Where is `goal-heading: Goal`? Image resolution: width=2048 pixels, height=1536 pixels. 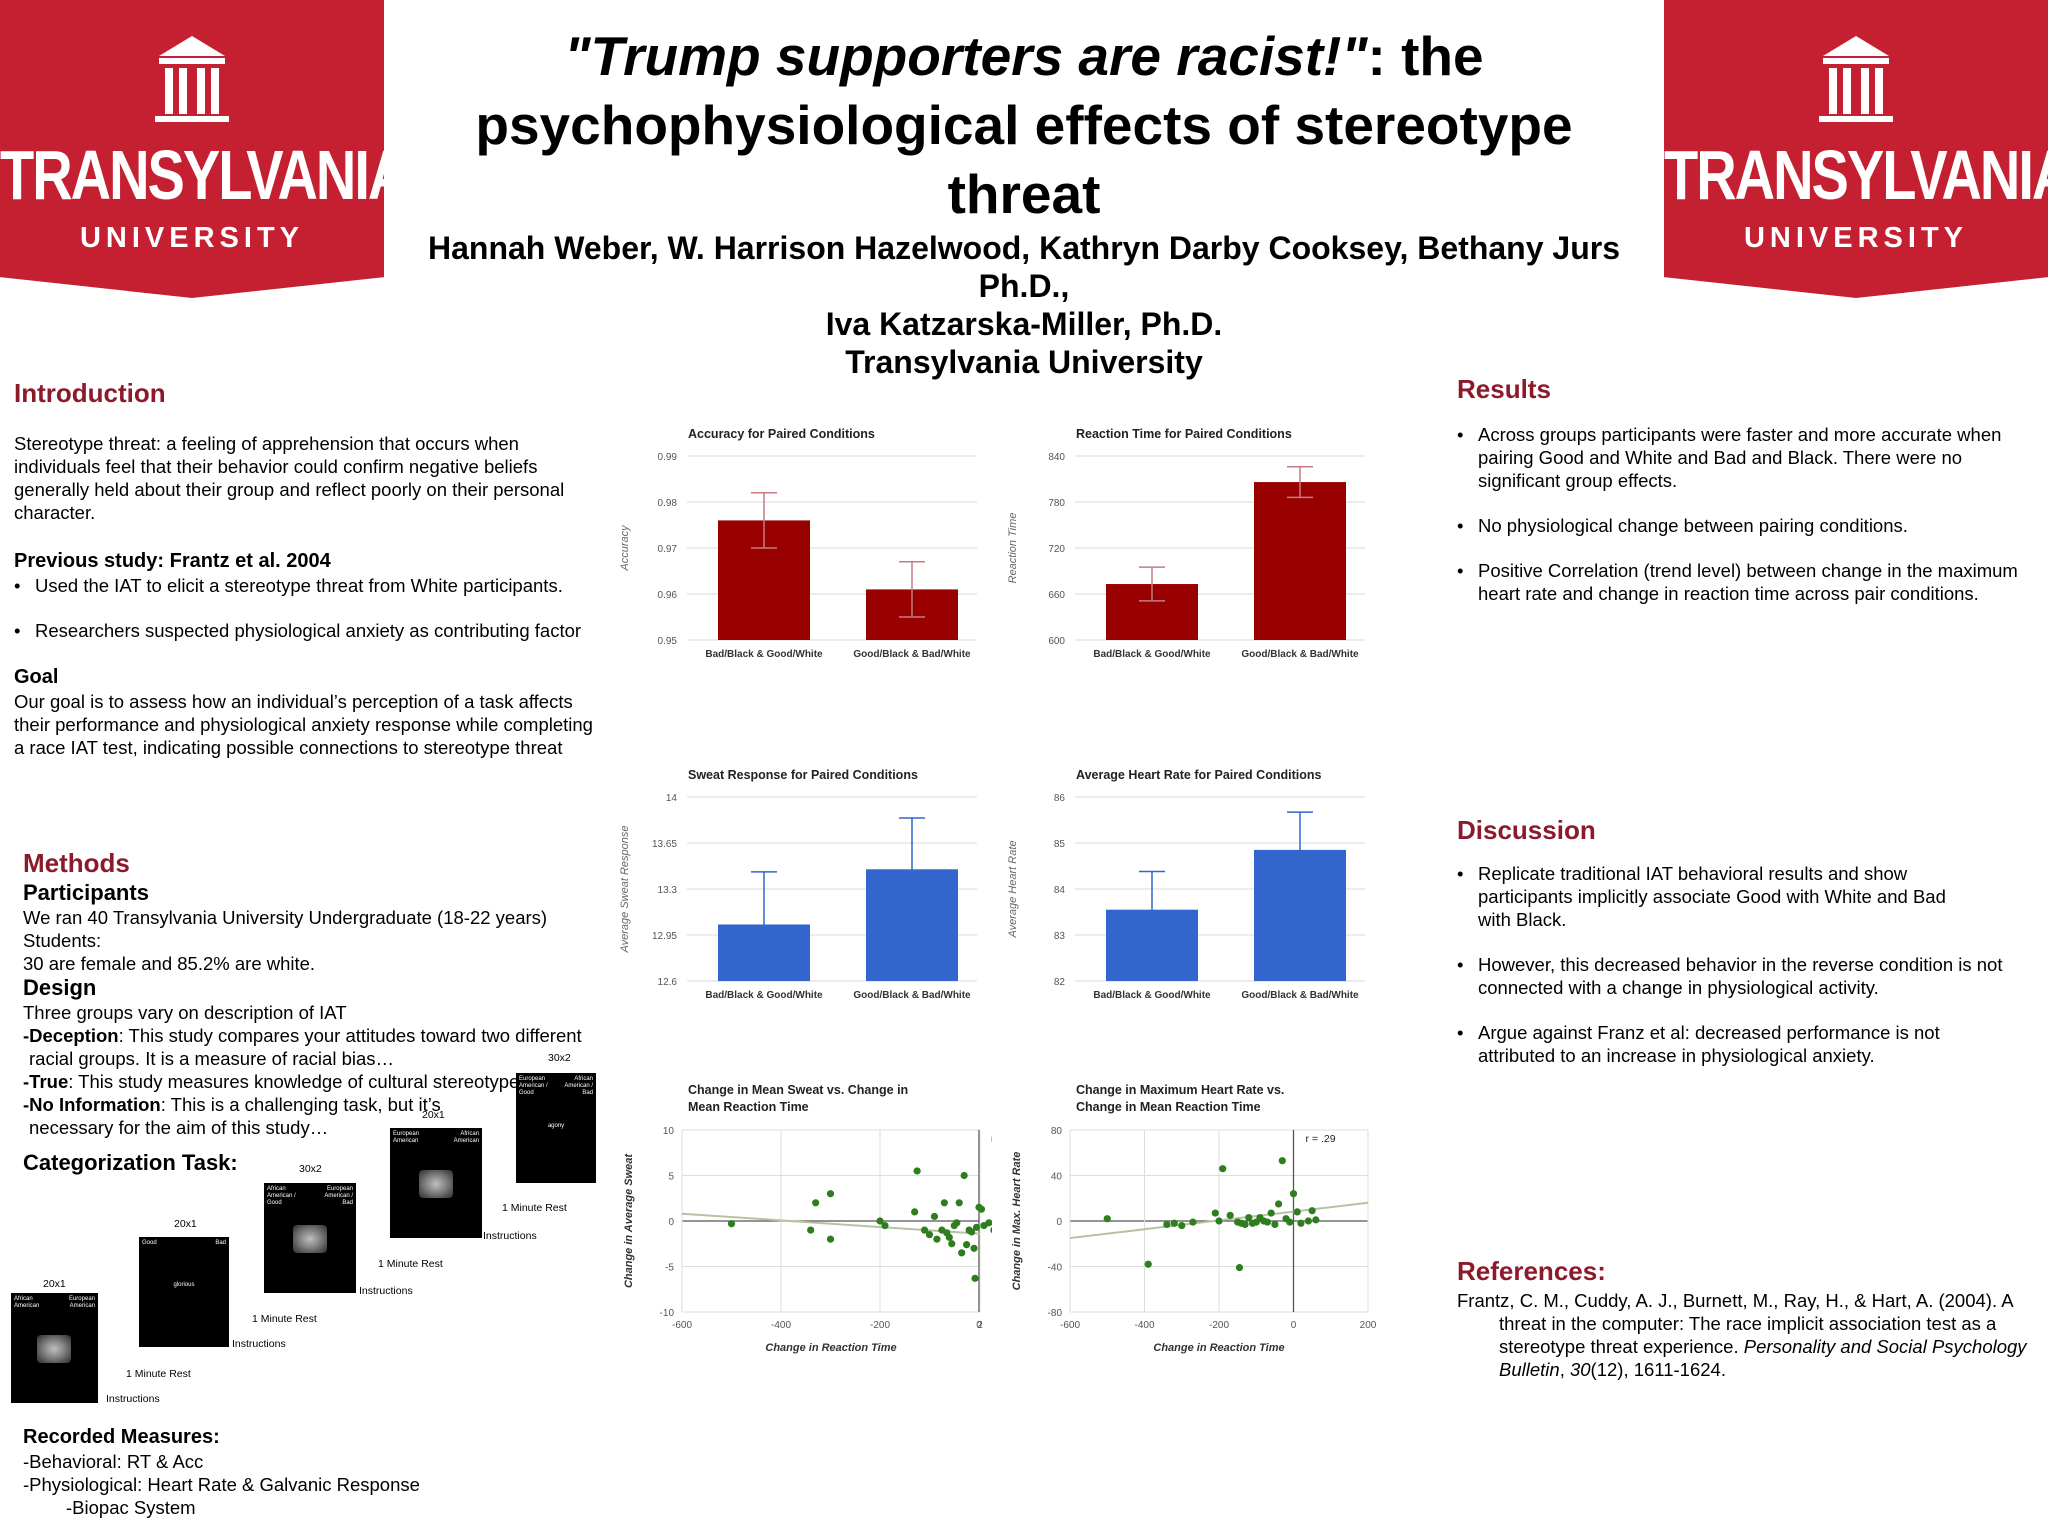
goal-heading: Goal is located at coordinates (36, 677).